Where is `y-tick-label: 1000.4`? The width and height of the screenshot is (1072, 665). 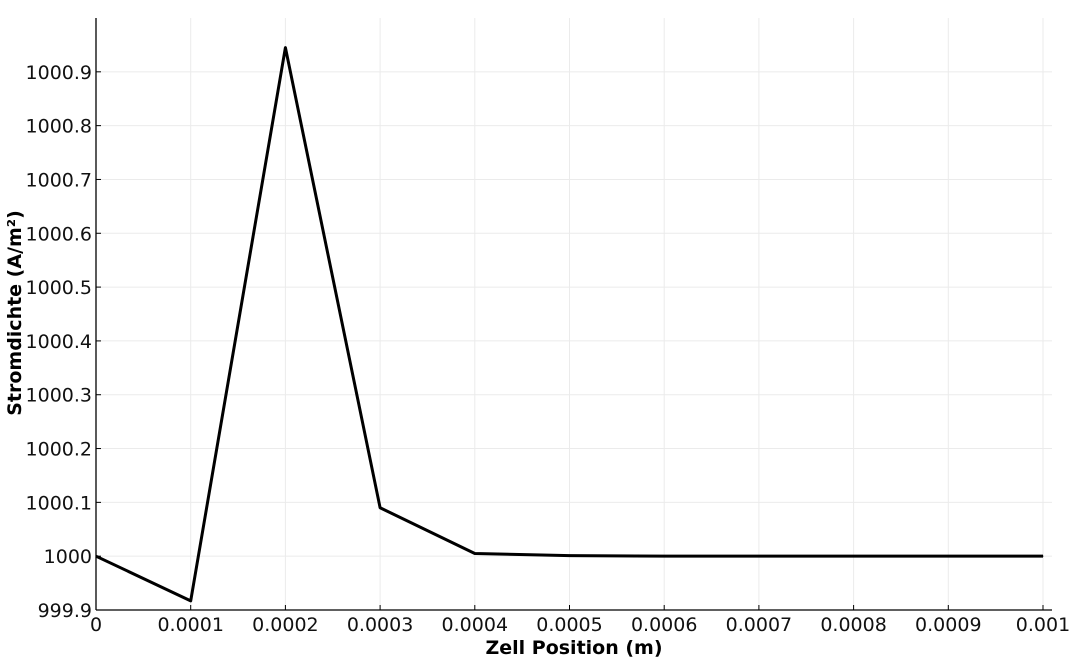 y-tick-label: 1000.4 is located at coordinates (59, 342).